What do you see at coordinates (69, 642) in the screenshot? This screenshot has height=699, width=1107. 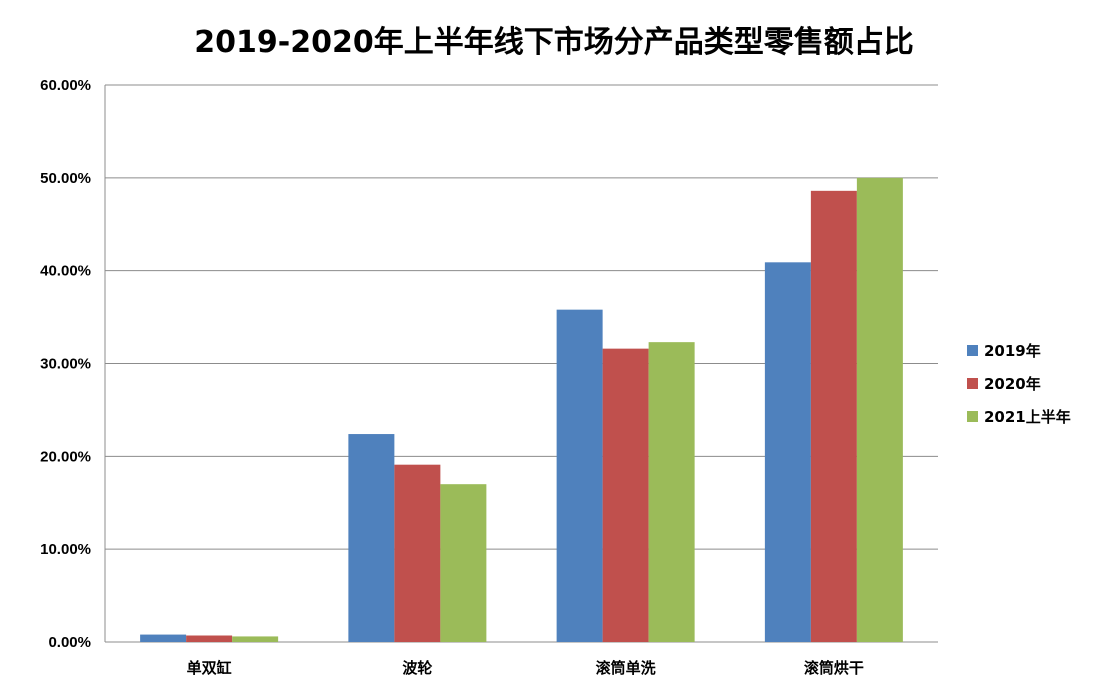 I see `y-tick-label: 0.00%` at bounding box center [69, 642].